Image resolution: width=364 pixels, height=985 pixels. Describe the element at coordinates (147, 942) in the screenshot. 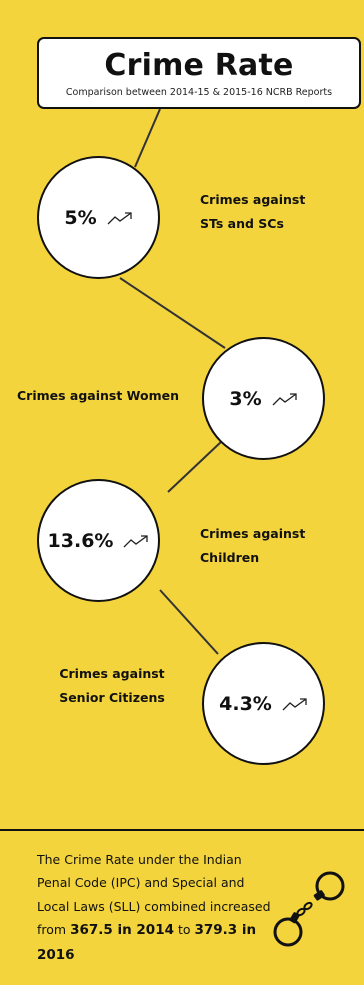

I see `footer-to-value: 379.3 in 2016` at that location.